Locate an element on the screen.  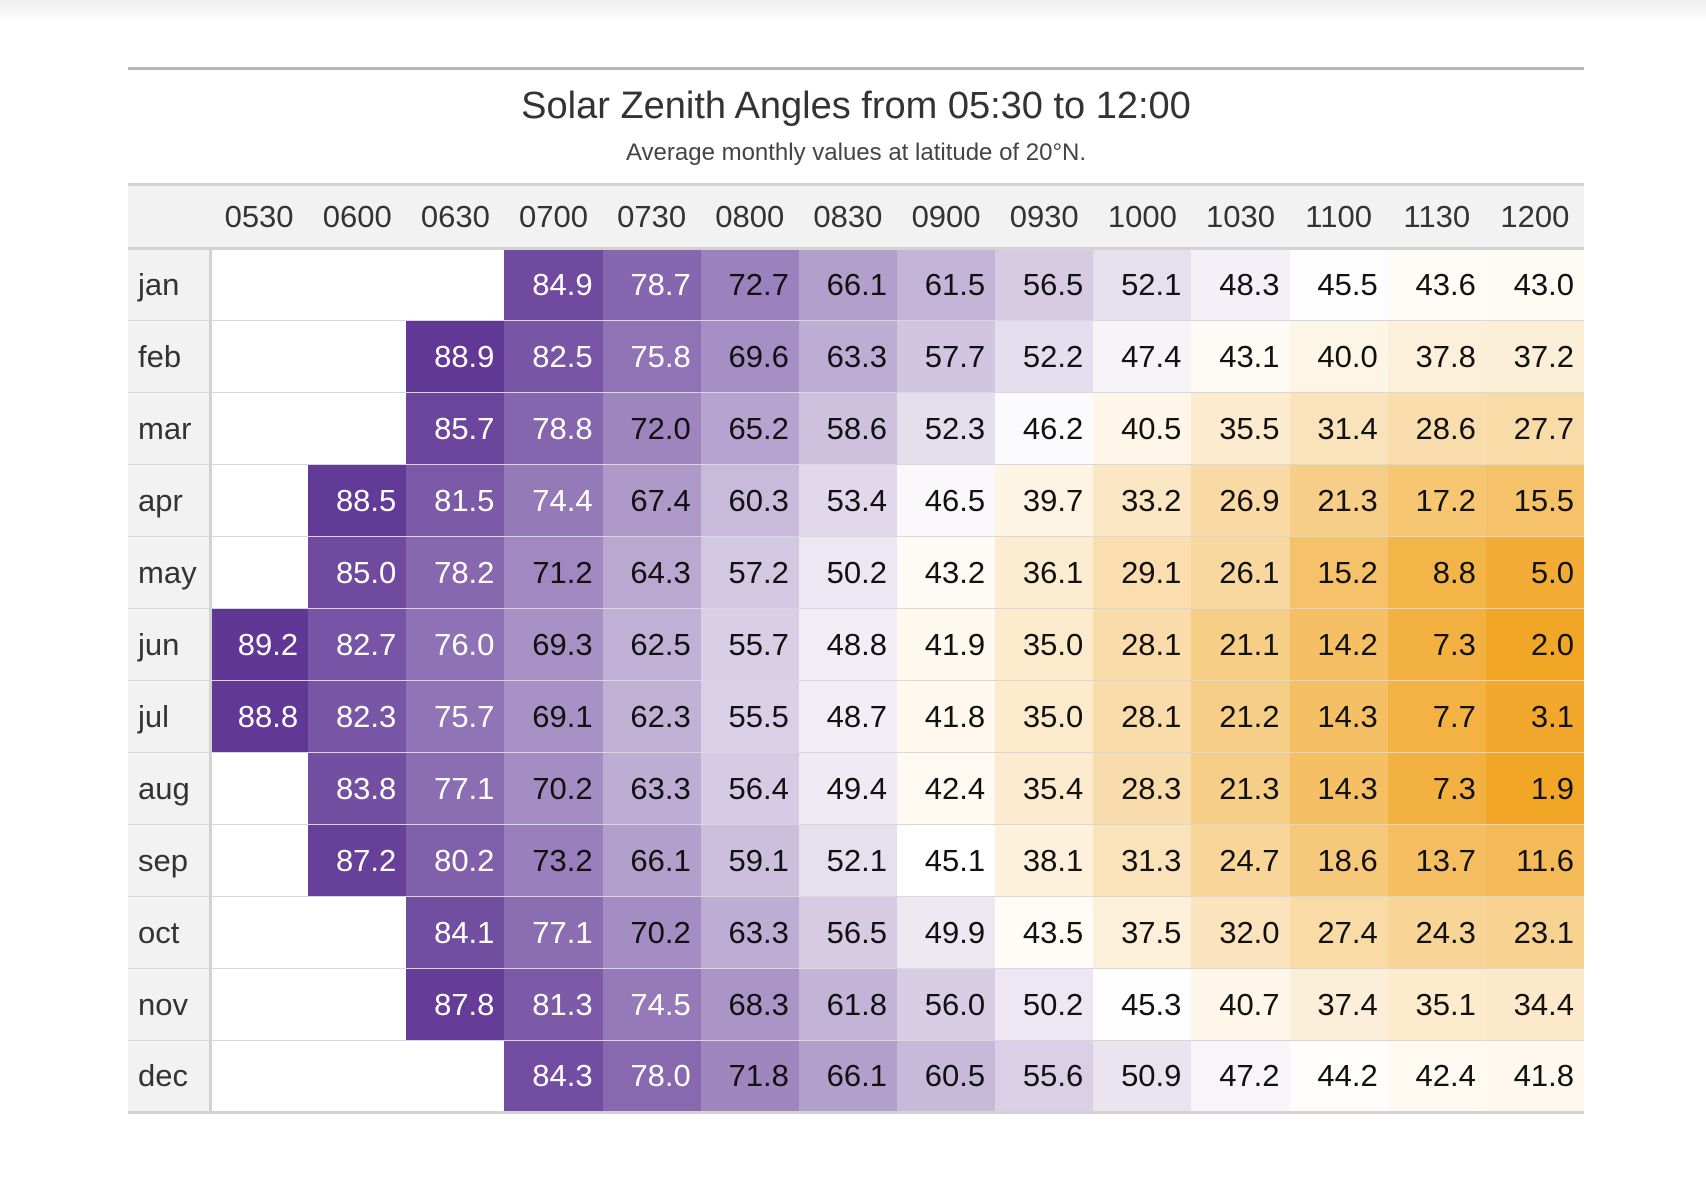
value-cell: 84.1 is located at coordinates (455, 932).